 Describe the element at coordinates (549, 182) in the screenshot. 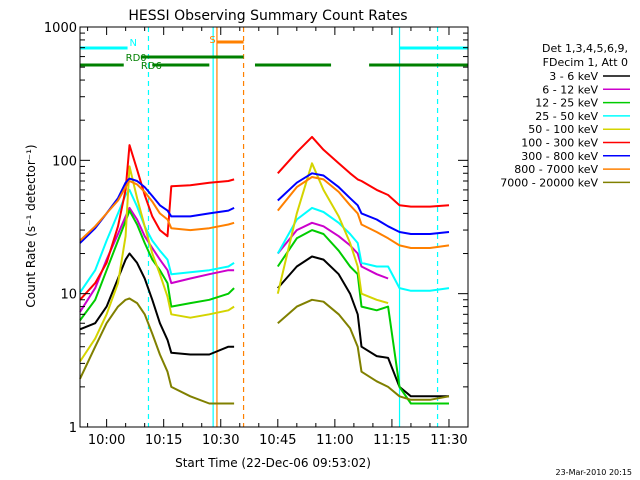

I see `legend-label-8: 7000 - 20000 keV` at that location.